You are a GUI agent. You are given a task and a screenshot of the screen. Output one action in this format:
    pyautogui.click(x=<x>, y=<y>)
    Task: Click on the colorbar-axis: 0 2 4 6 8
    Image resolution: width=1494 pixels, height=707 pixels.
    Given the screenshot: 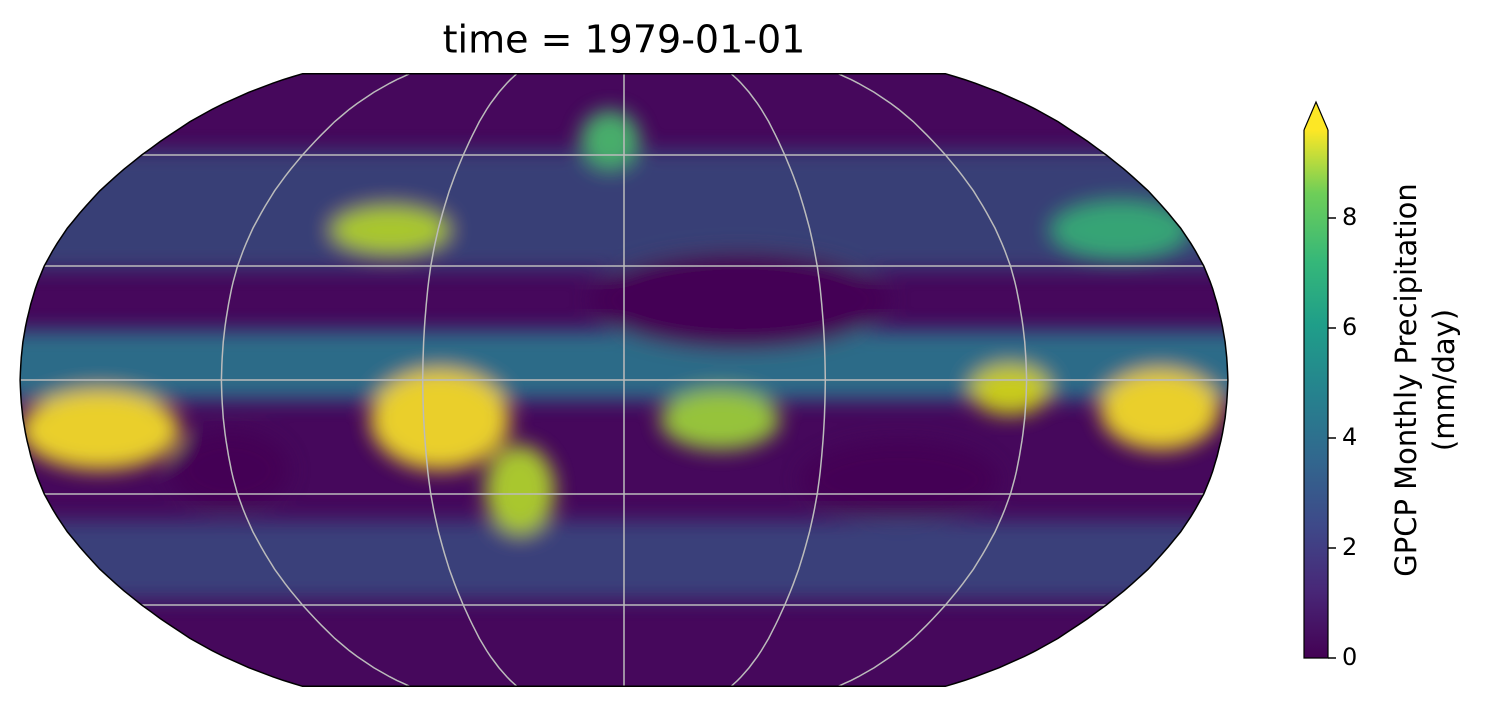 What is the action you would take?
    pyautogui.click(x=1342, y=437)
    